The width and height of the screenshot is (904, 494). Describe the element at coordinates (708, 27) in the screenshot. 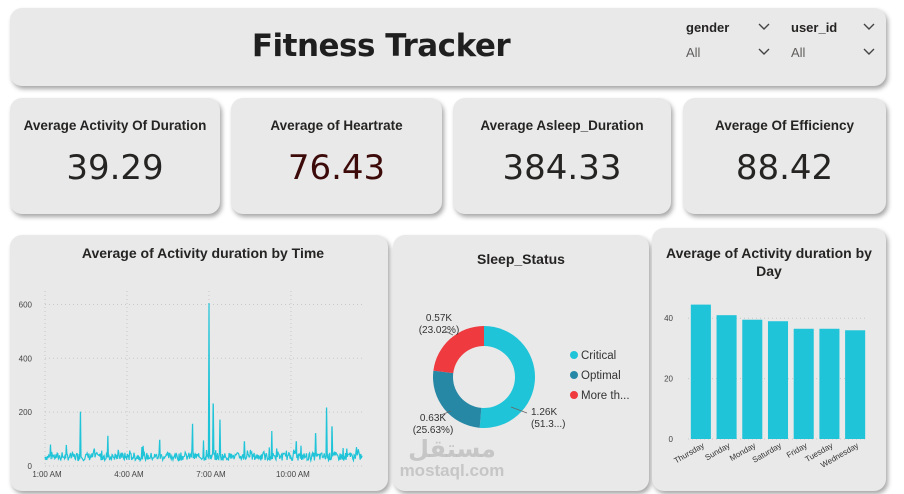

I see `gender-slicer-label: gender` at that location.